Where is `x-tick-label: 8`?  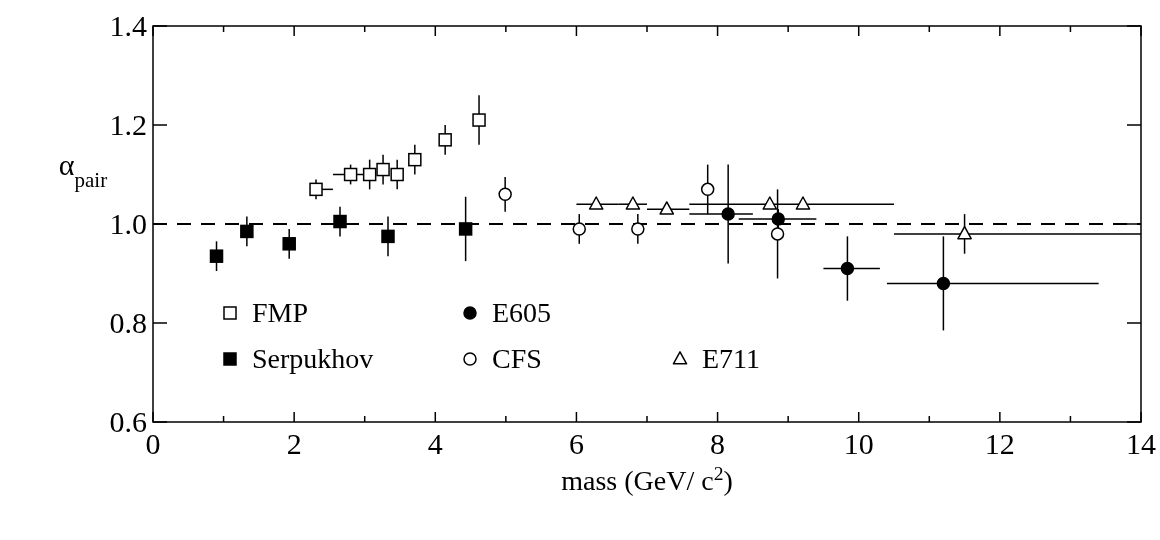
x-tick-label: 8 is located at coordinates (718, 443).